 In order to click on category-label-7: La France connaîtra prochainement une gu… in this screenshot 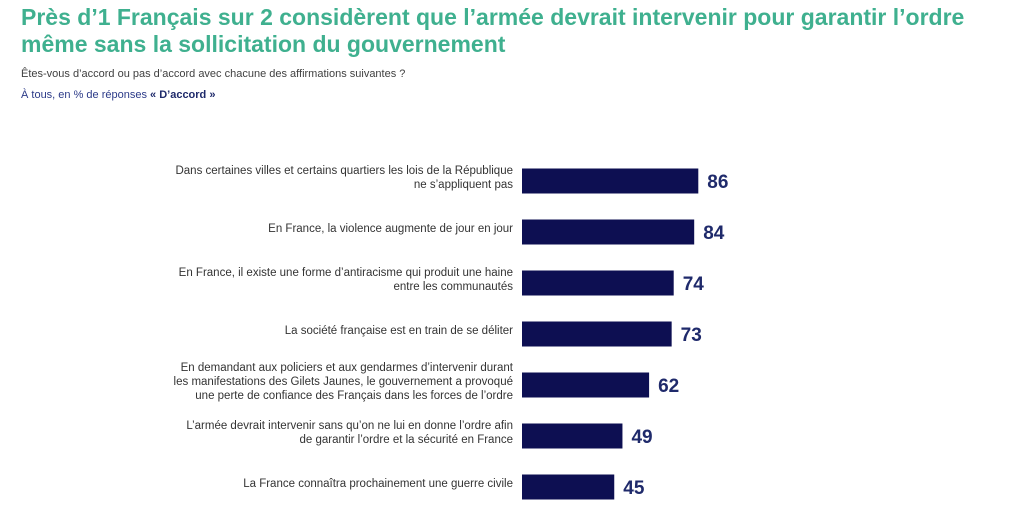, I will do `click(323, 484)`.